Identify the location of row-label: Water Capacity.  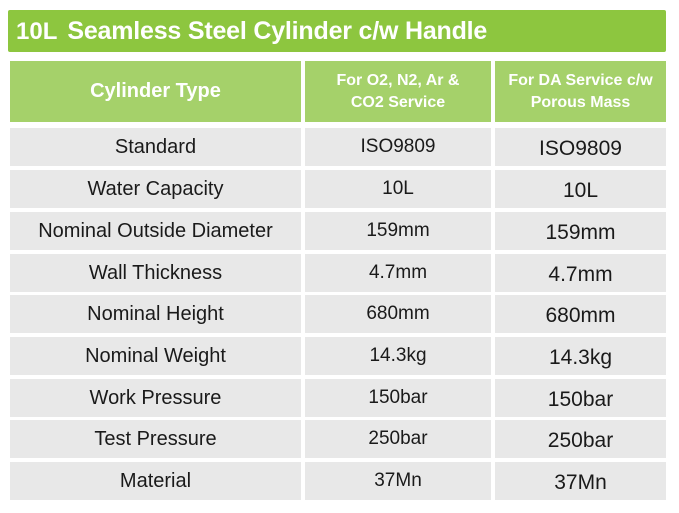
(155, 189).